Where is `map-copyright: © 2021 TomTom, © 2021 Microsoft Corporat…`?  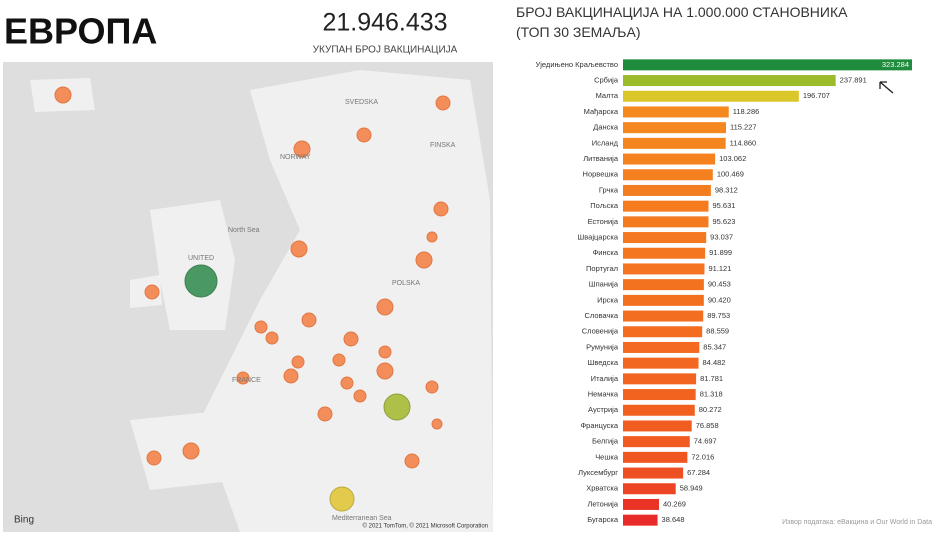
map-copyright: © 2021 TomTom, © 2021 Microsoft Corporat… is located at coordinates (425, 526).